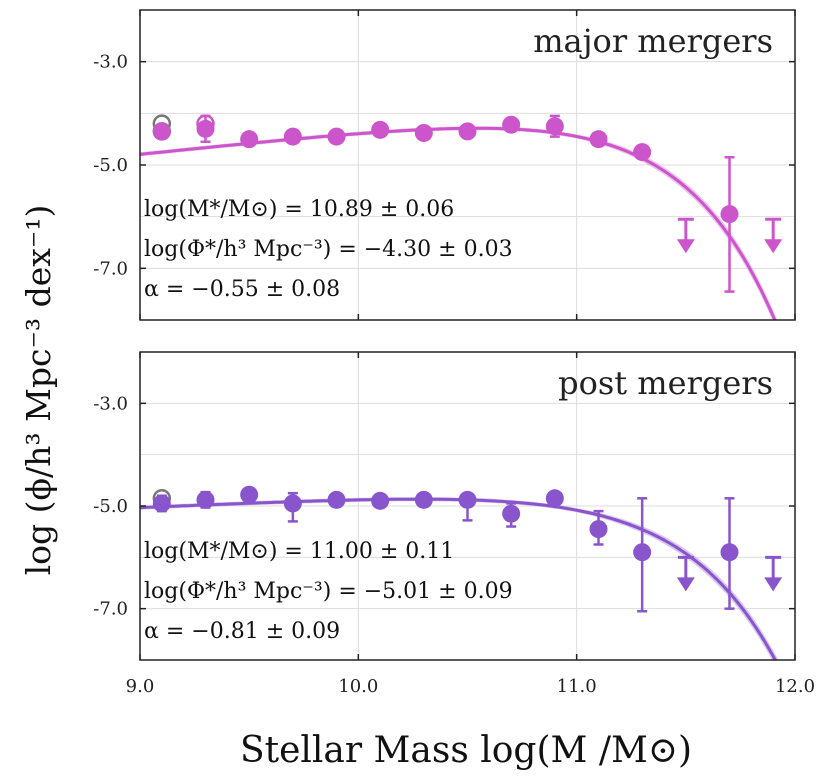  I want to click on fit-parameter-annotation: α = −0.55 ± 0.08, so click(242, 289).